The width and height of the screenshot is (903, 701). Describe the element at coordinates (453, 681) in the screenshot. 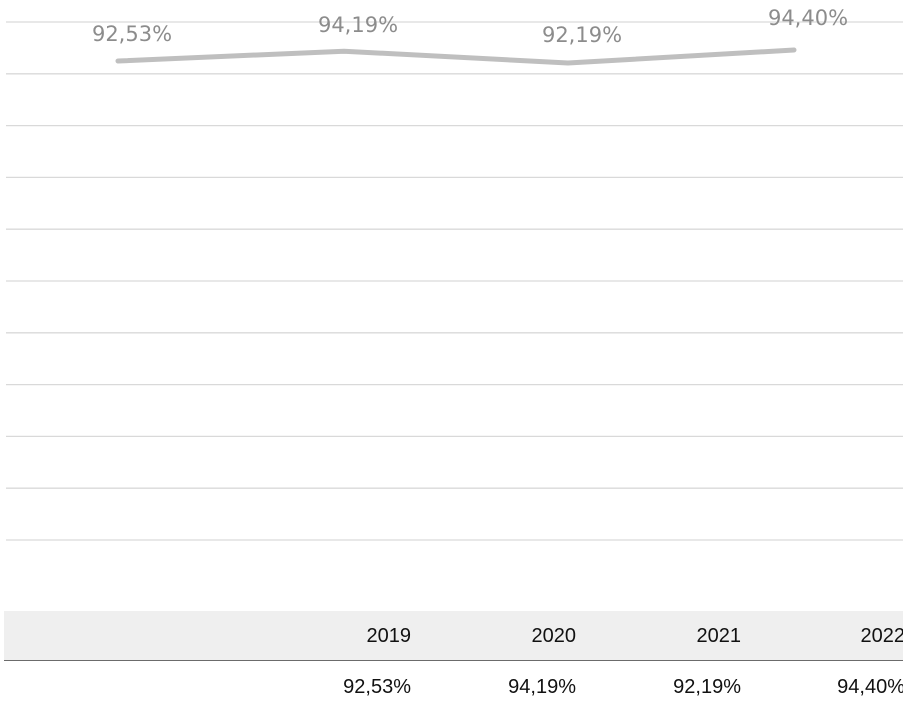

I see `table-row: 92,53% 94,19% 92,19% 94,40%` at that location.